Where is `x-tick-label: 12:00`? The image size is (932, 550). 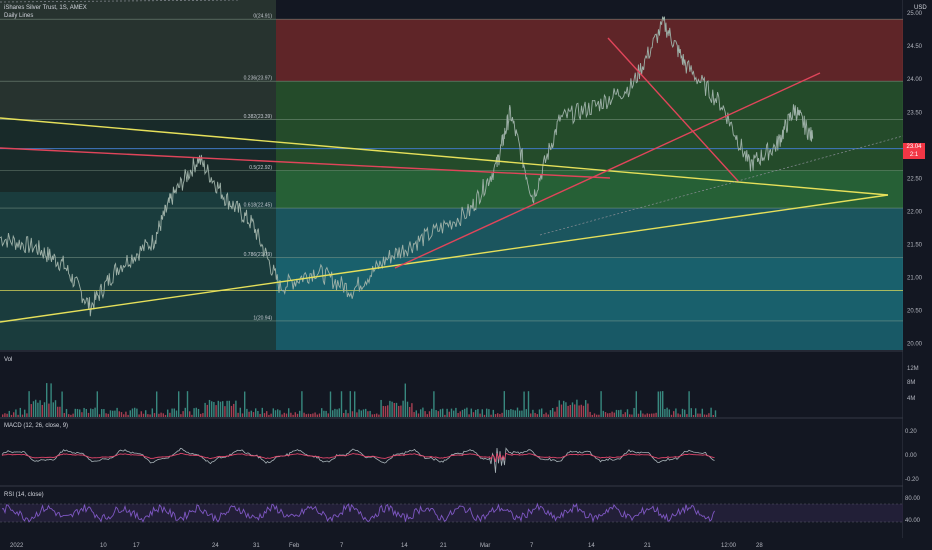 x-tick-label: 12:00 is located at coordinates (729, 546).